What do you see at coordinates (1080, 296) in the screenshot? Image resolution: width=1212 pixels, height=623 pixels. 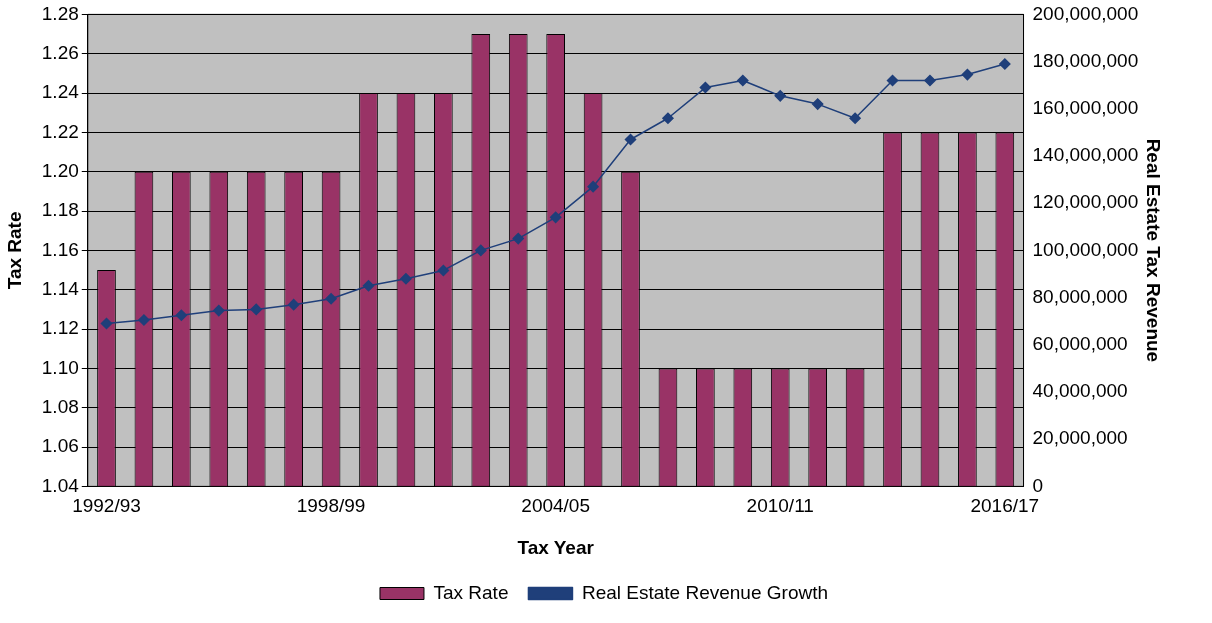 I see `y2-tick-label: 80,000,000` at bounding box center [1080, 296].